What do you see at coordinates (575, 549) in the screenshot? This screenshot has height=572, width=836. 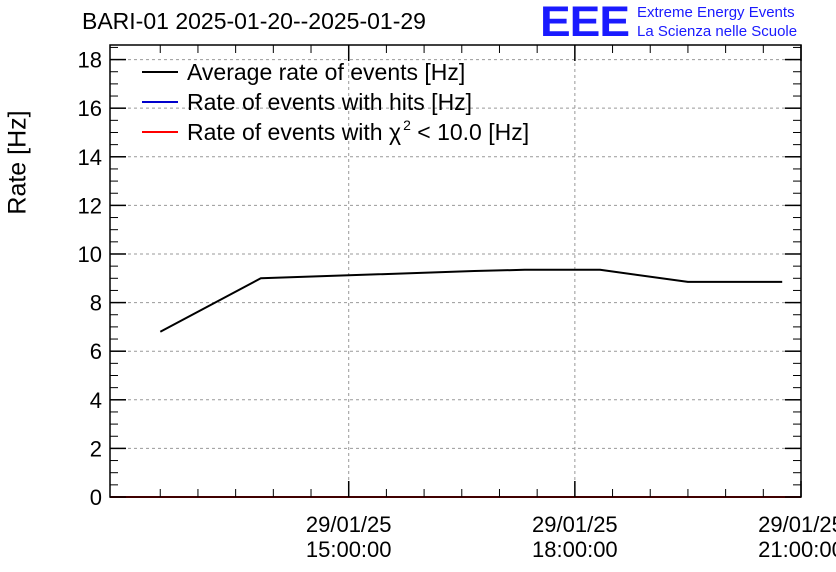 I see `x-tick-label-time: 18:00:00` at bounding box center [575, 549].